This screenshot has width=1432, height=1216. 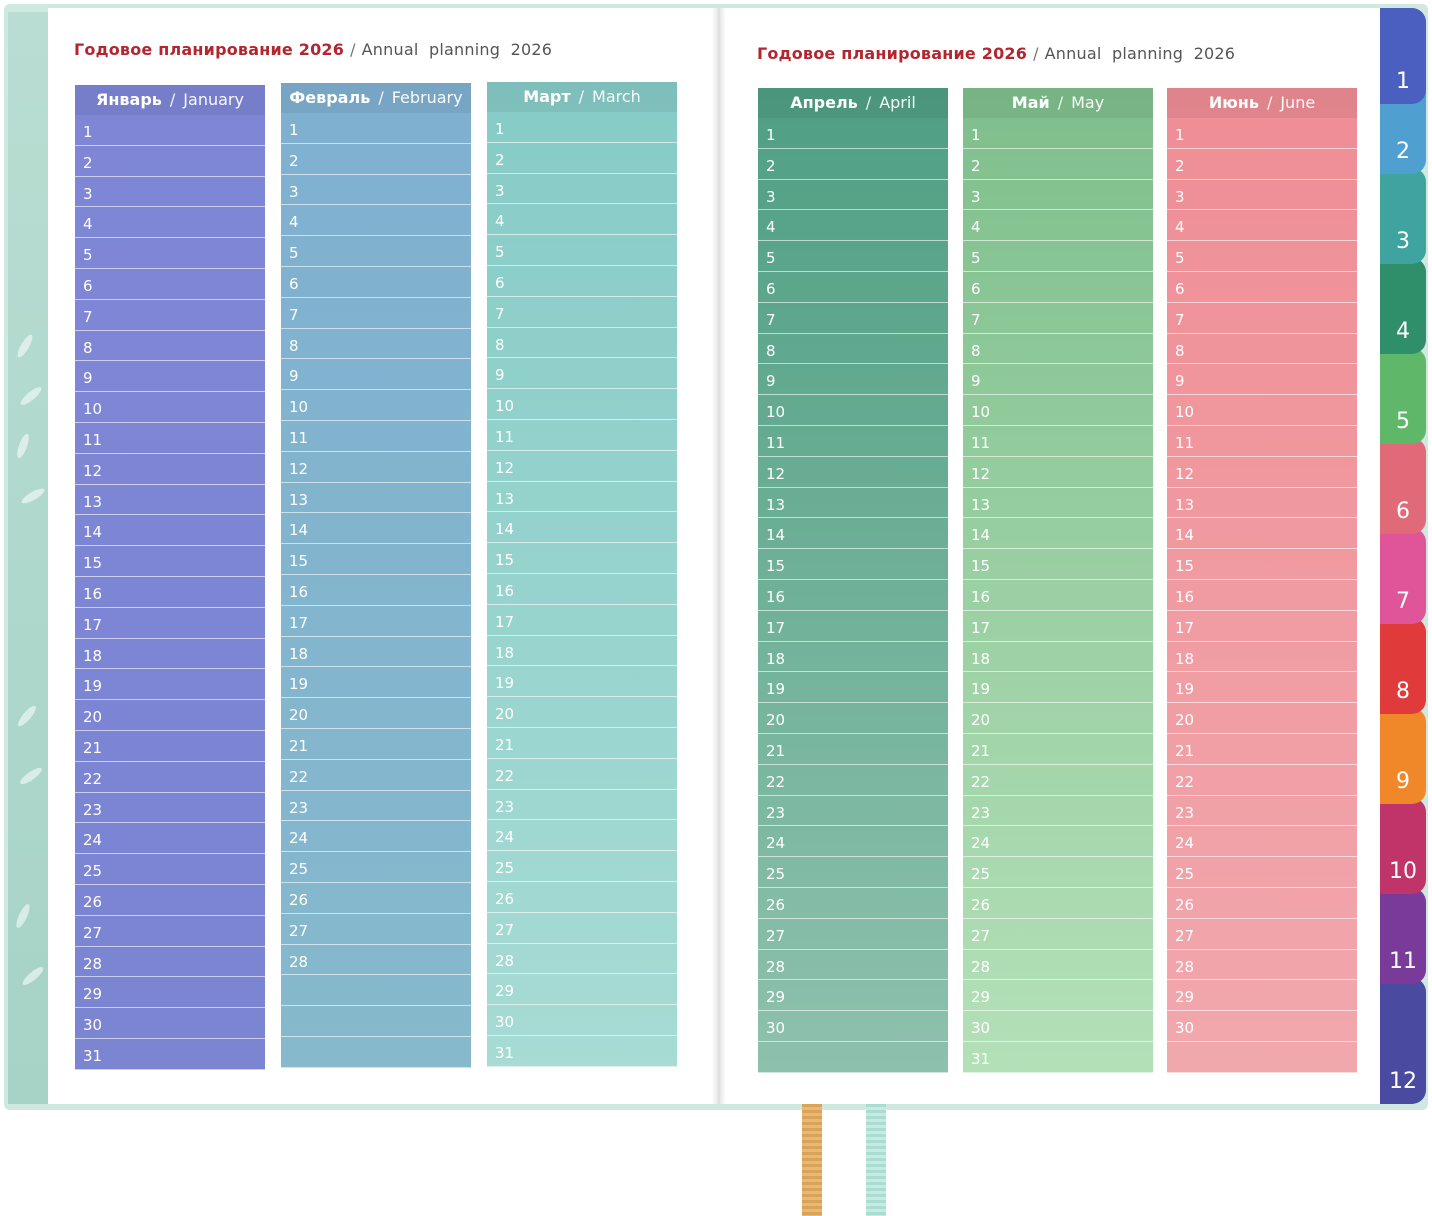 What do you see at coordinates (582, 189) in the screenshot?
I see `day-row: 3` at bounding box center [582, 189].